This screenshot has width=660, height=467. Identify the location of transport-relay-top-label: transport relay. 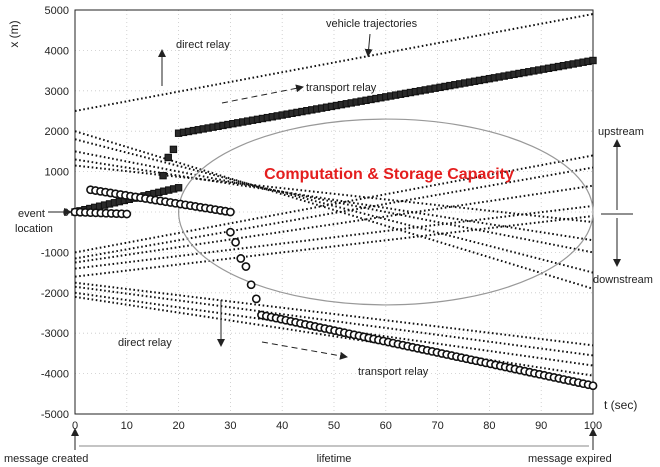
(341, 88).